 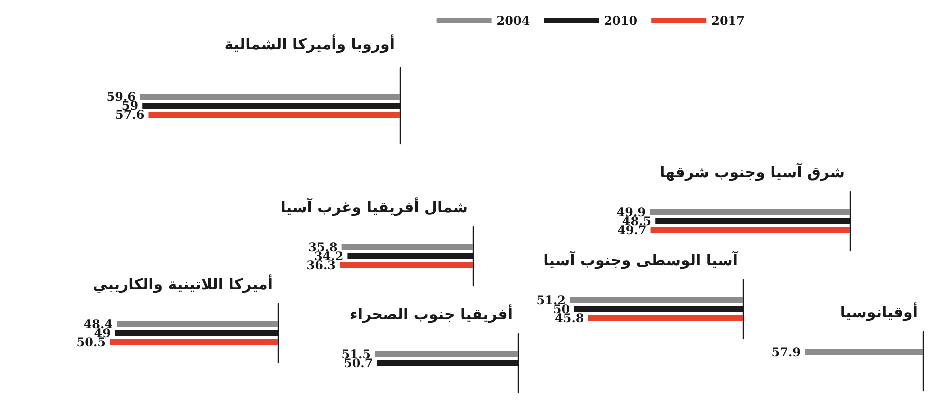 What do you see at coordinates (641, 260) in the screenshot?
I see `chart-title: آسيا الوسطى وجنوب آسيا` at bounding box center [641, 260].